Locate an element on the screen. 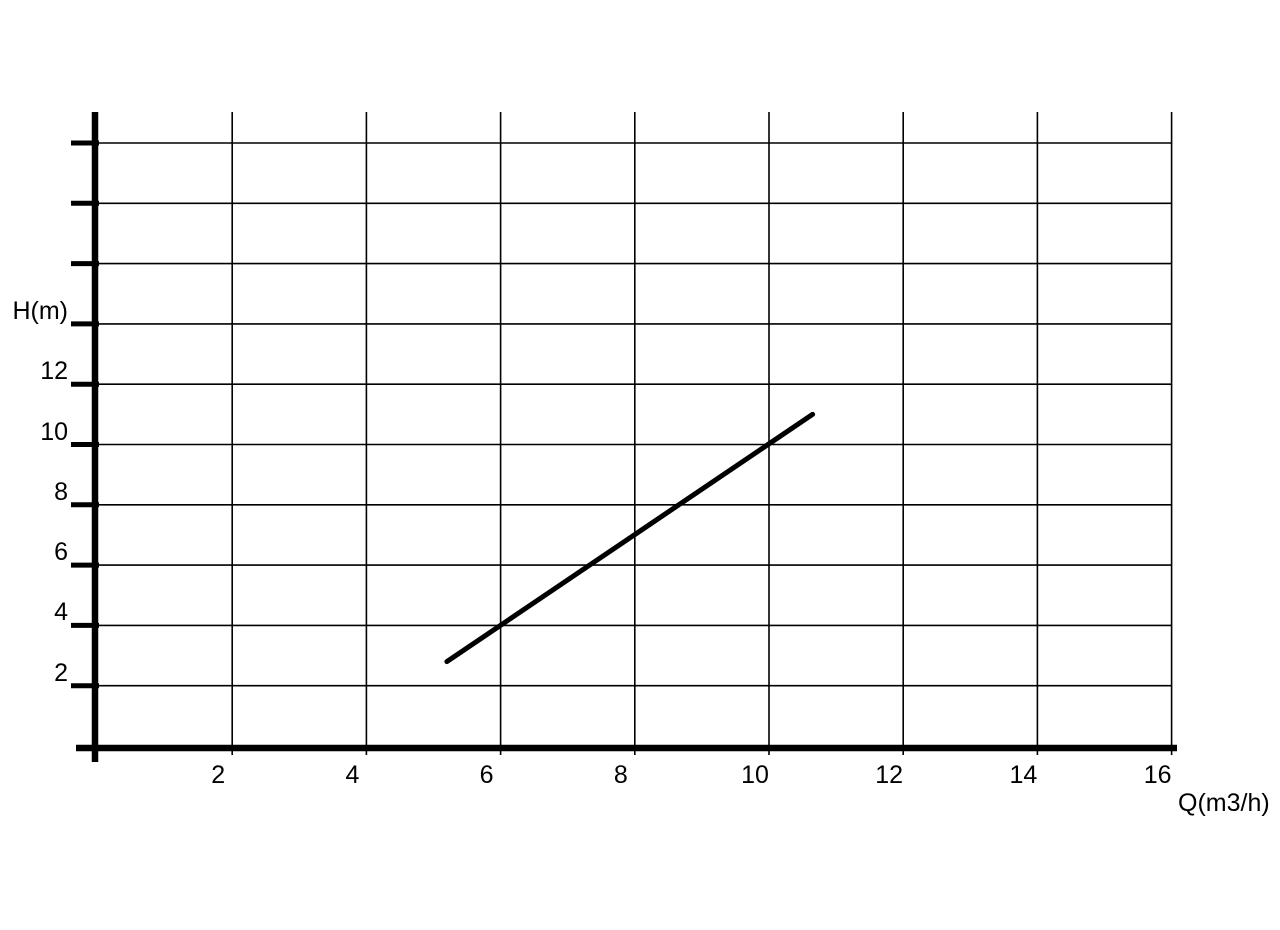 This screenshot has height=930, width=1280. y-tick-label: 4 is located at coordinates (61, 612).